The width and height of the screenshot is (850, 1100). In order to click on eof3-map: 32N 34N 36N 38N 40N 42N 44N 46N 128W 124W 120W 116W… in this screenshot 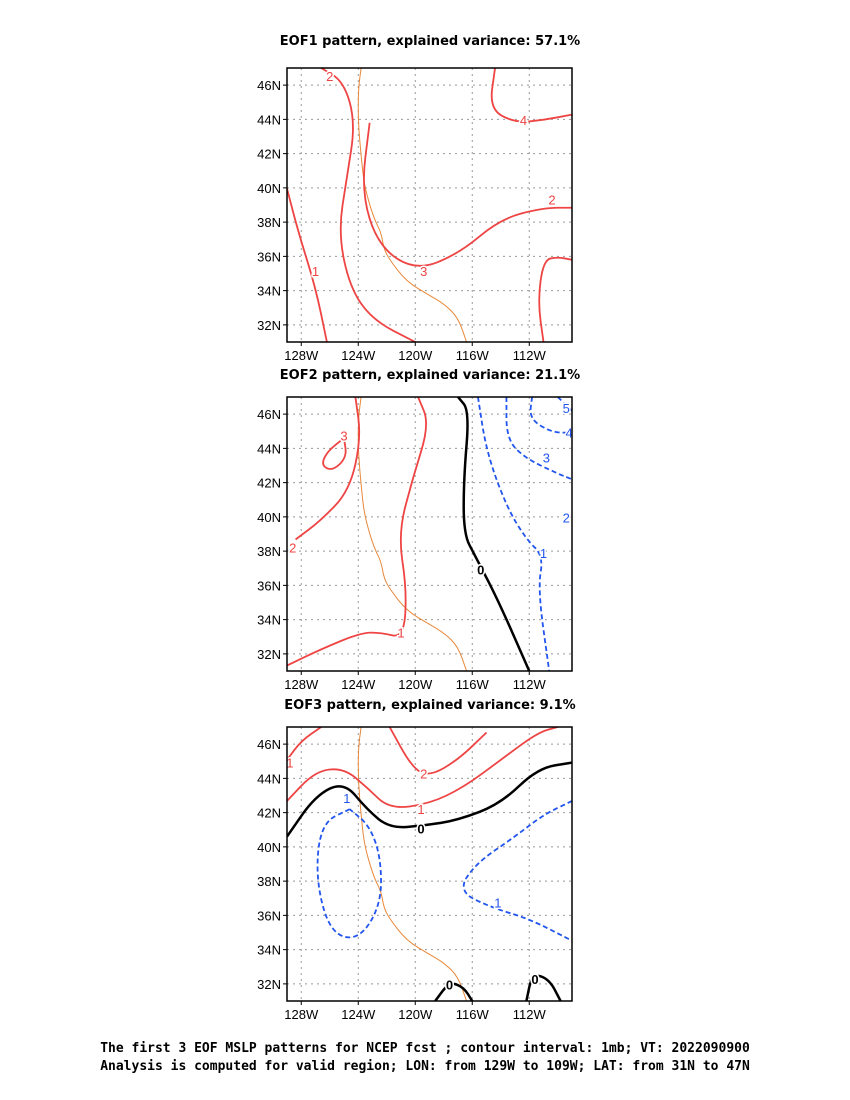, I will do `click(415, 874)`.